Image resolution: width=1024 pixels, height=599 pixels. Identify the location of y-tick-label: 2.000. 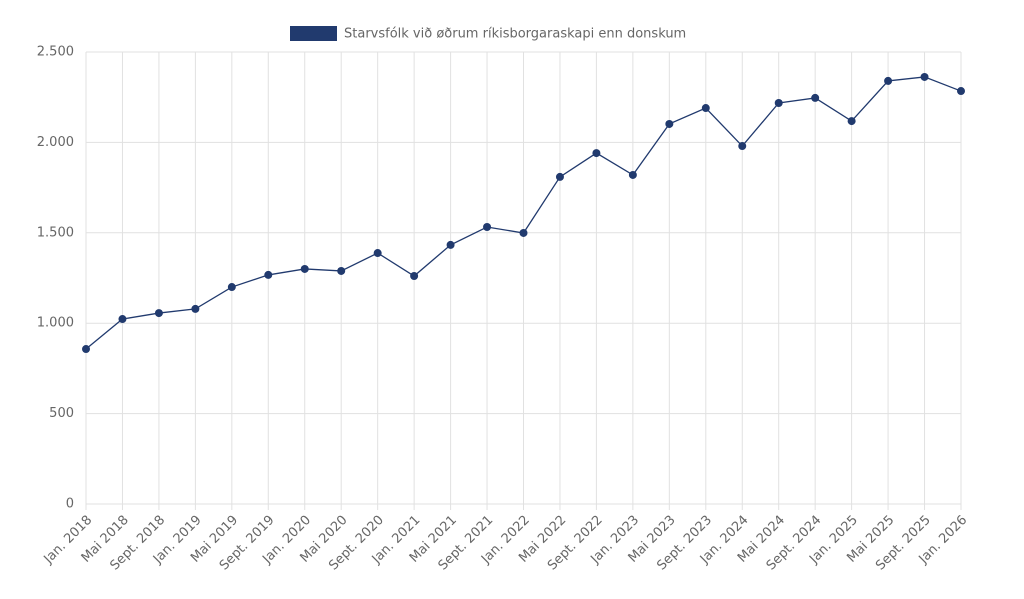
(55, 142).